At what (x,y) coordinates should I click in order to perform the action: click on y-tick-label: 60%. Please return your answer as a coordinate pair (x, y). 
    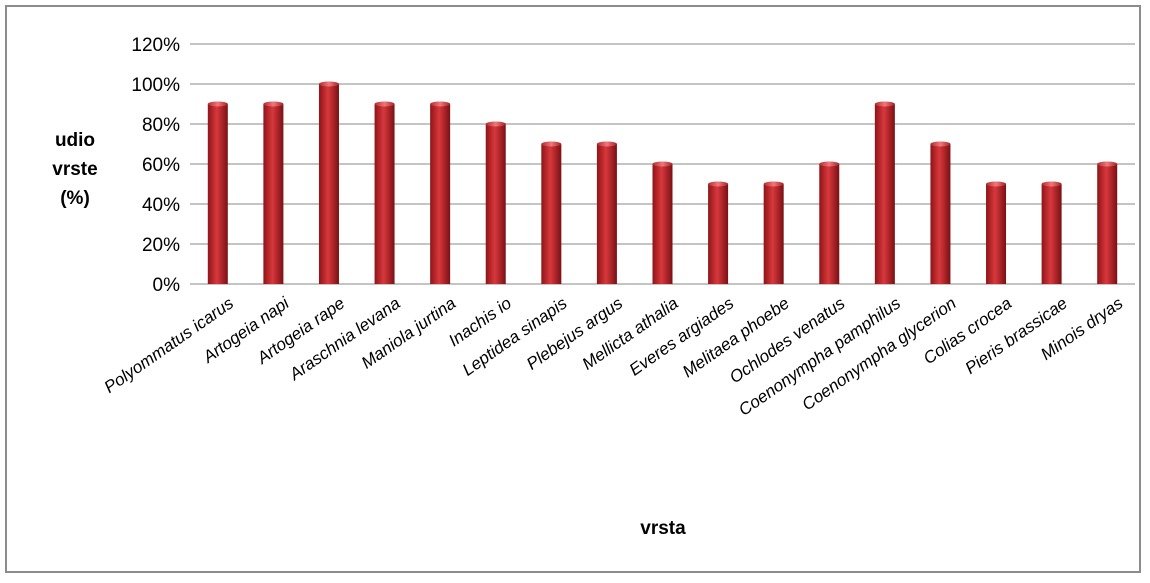
    Looking at the image, I should click on (161, 165).